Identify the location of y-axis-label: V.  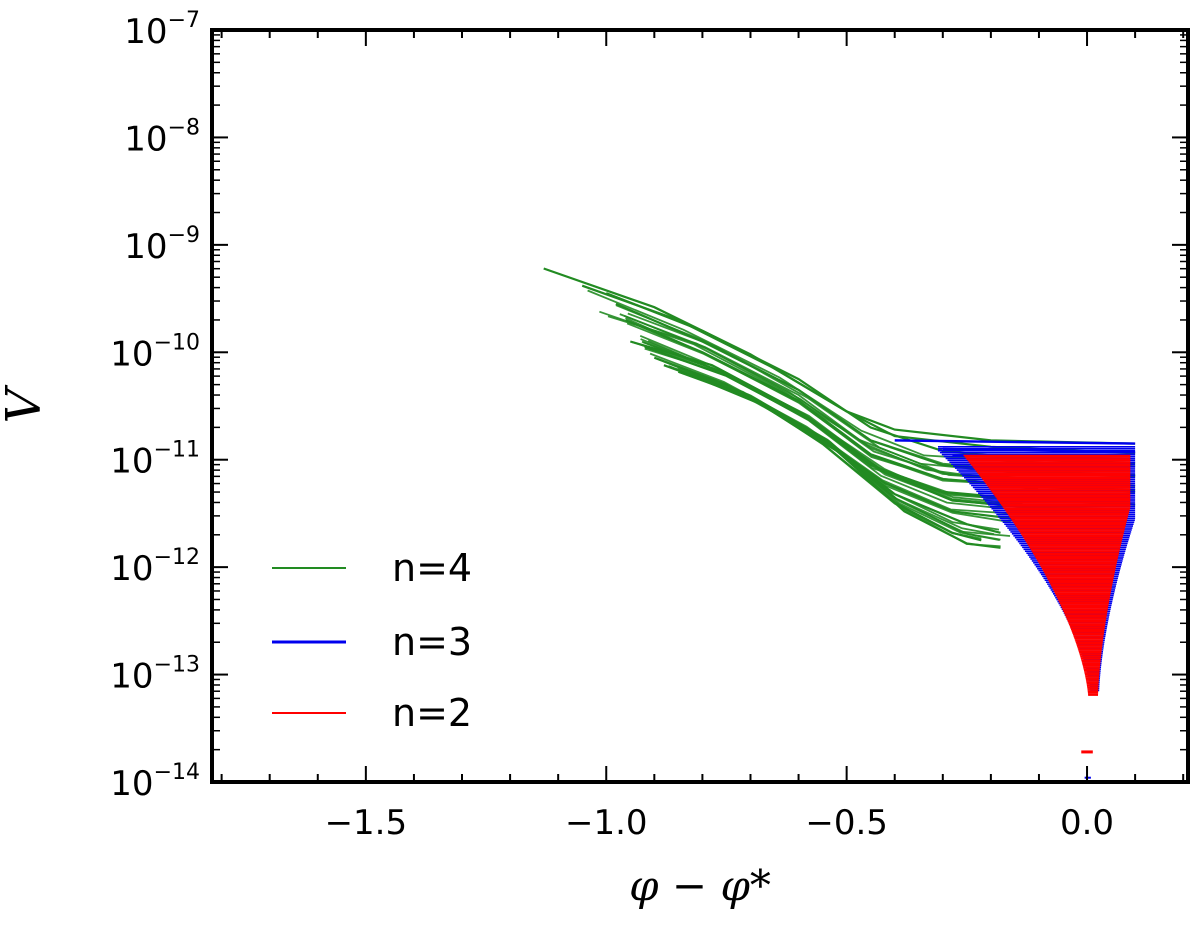
(26, 403).